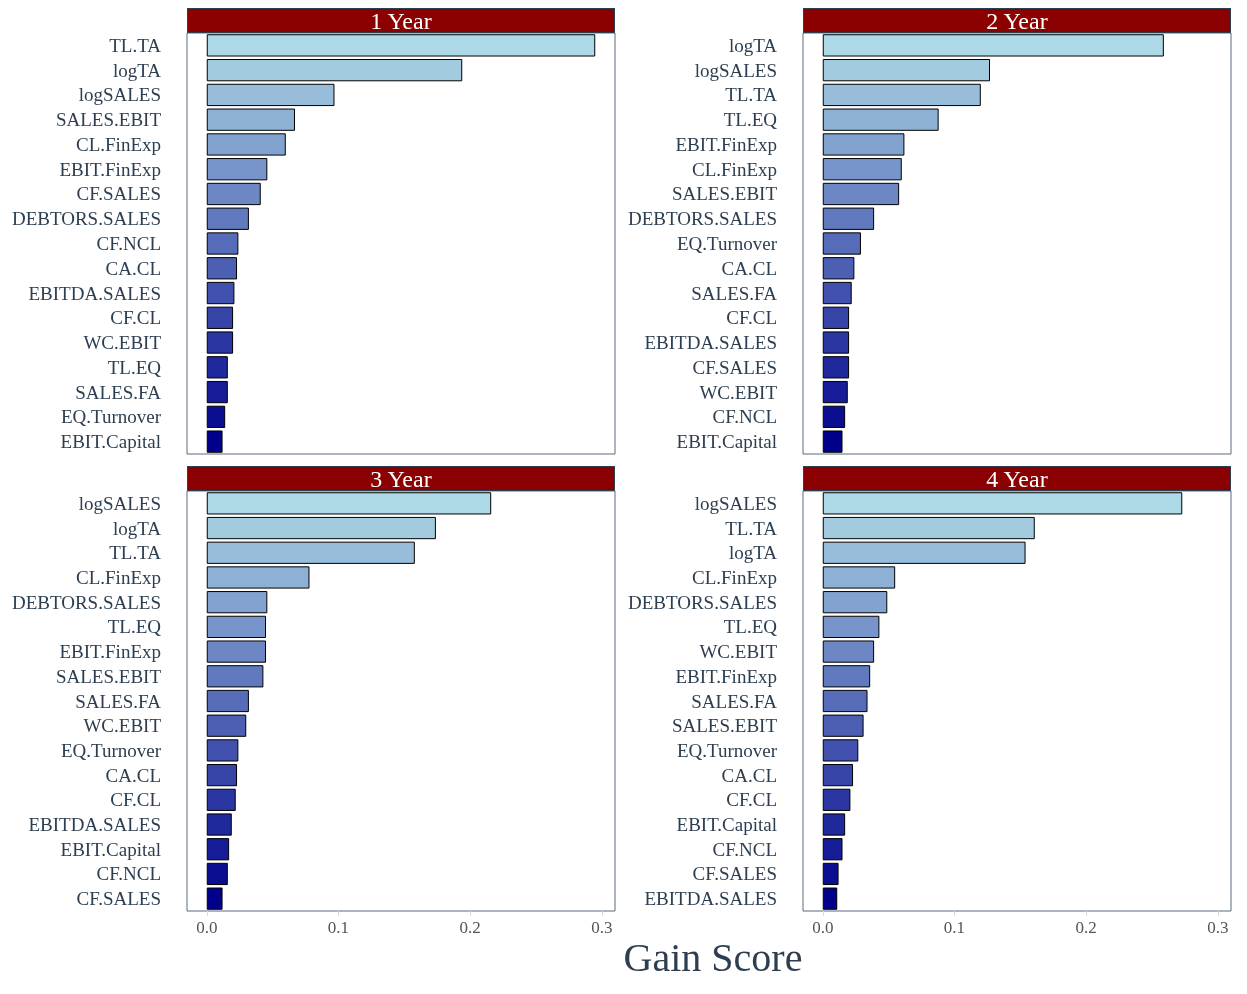 The height and width of the screenshot is (994, 1247). I want to click on x-tick-label: 0.3, so click(1218, 927).